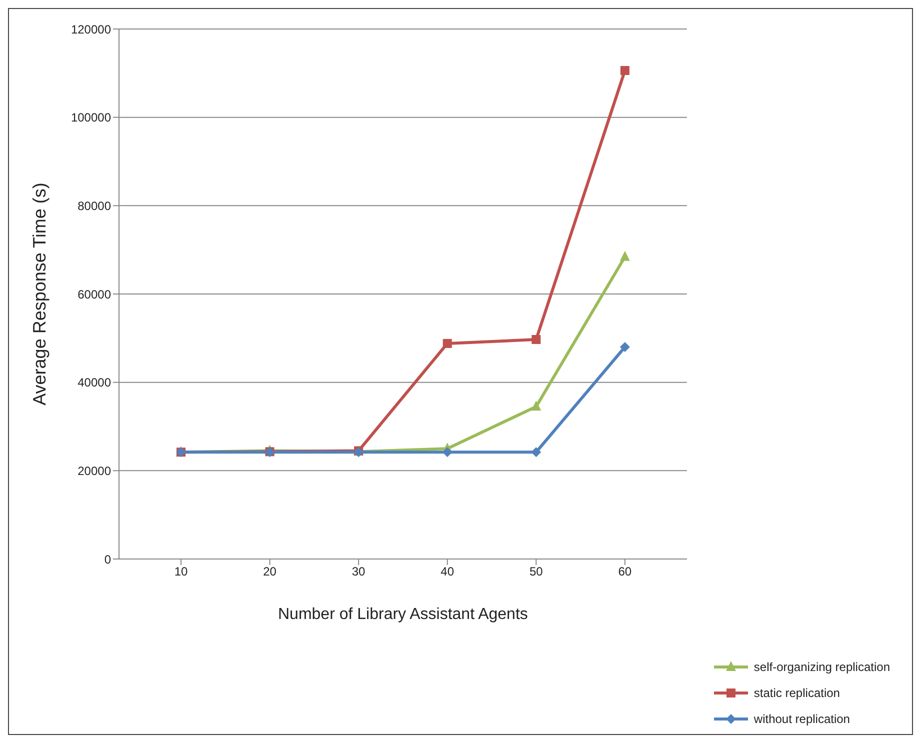  What do you see at coordinates (95, 471) in the screenshot?
I see `y-tick-label: 20000` at bounding box center [95, 471].